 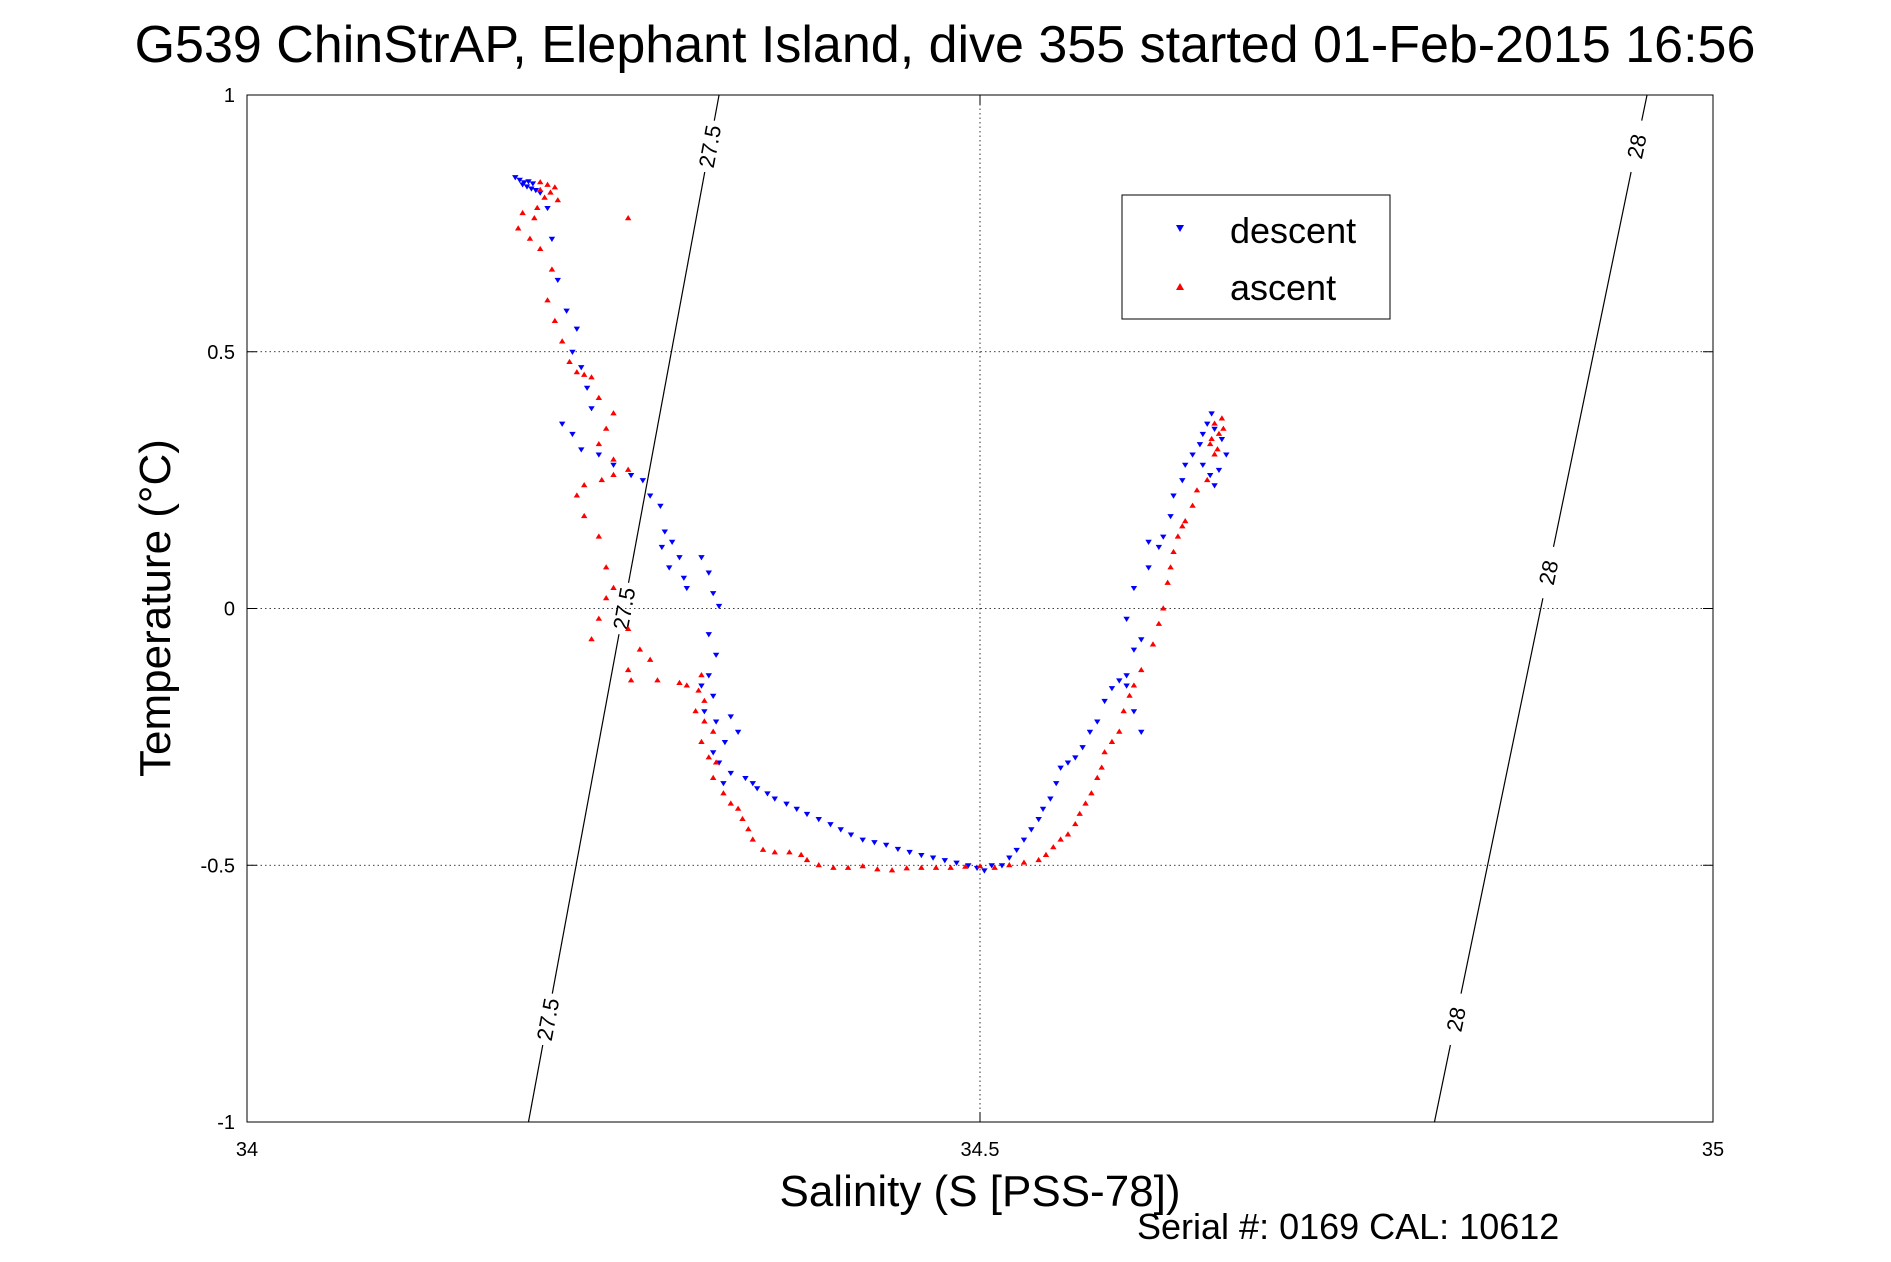 I want to click on y-axis-label: Temperature (°C), so click(x=155, y=608).